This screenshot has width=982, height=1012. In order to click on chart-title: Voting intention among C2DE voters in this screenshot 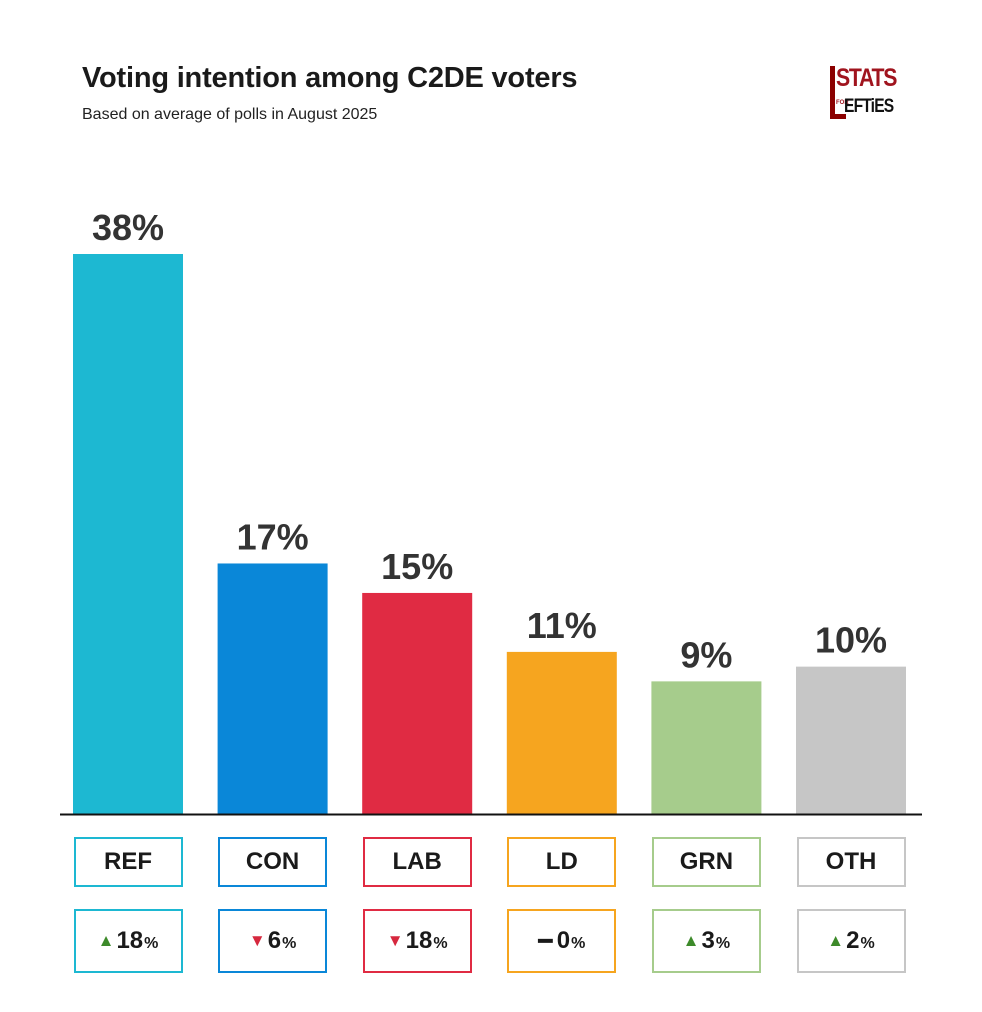, I will do `click(330, 78)`.